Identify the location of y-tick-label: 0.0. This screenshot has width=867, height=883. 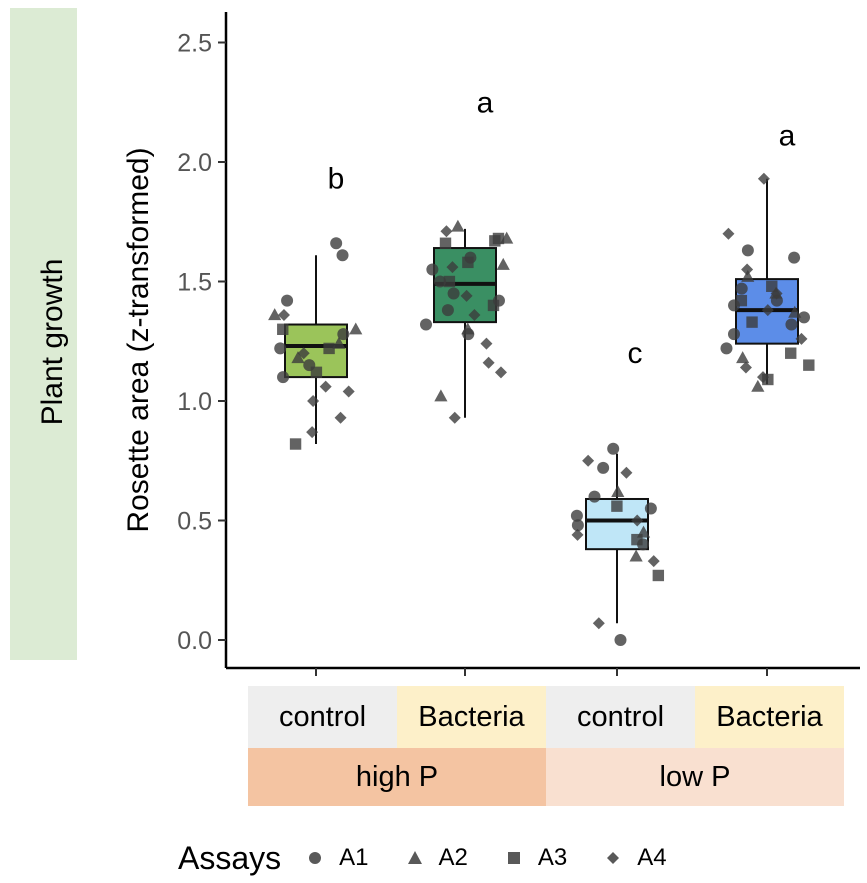
(194, 641).